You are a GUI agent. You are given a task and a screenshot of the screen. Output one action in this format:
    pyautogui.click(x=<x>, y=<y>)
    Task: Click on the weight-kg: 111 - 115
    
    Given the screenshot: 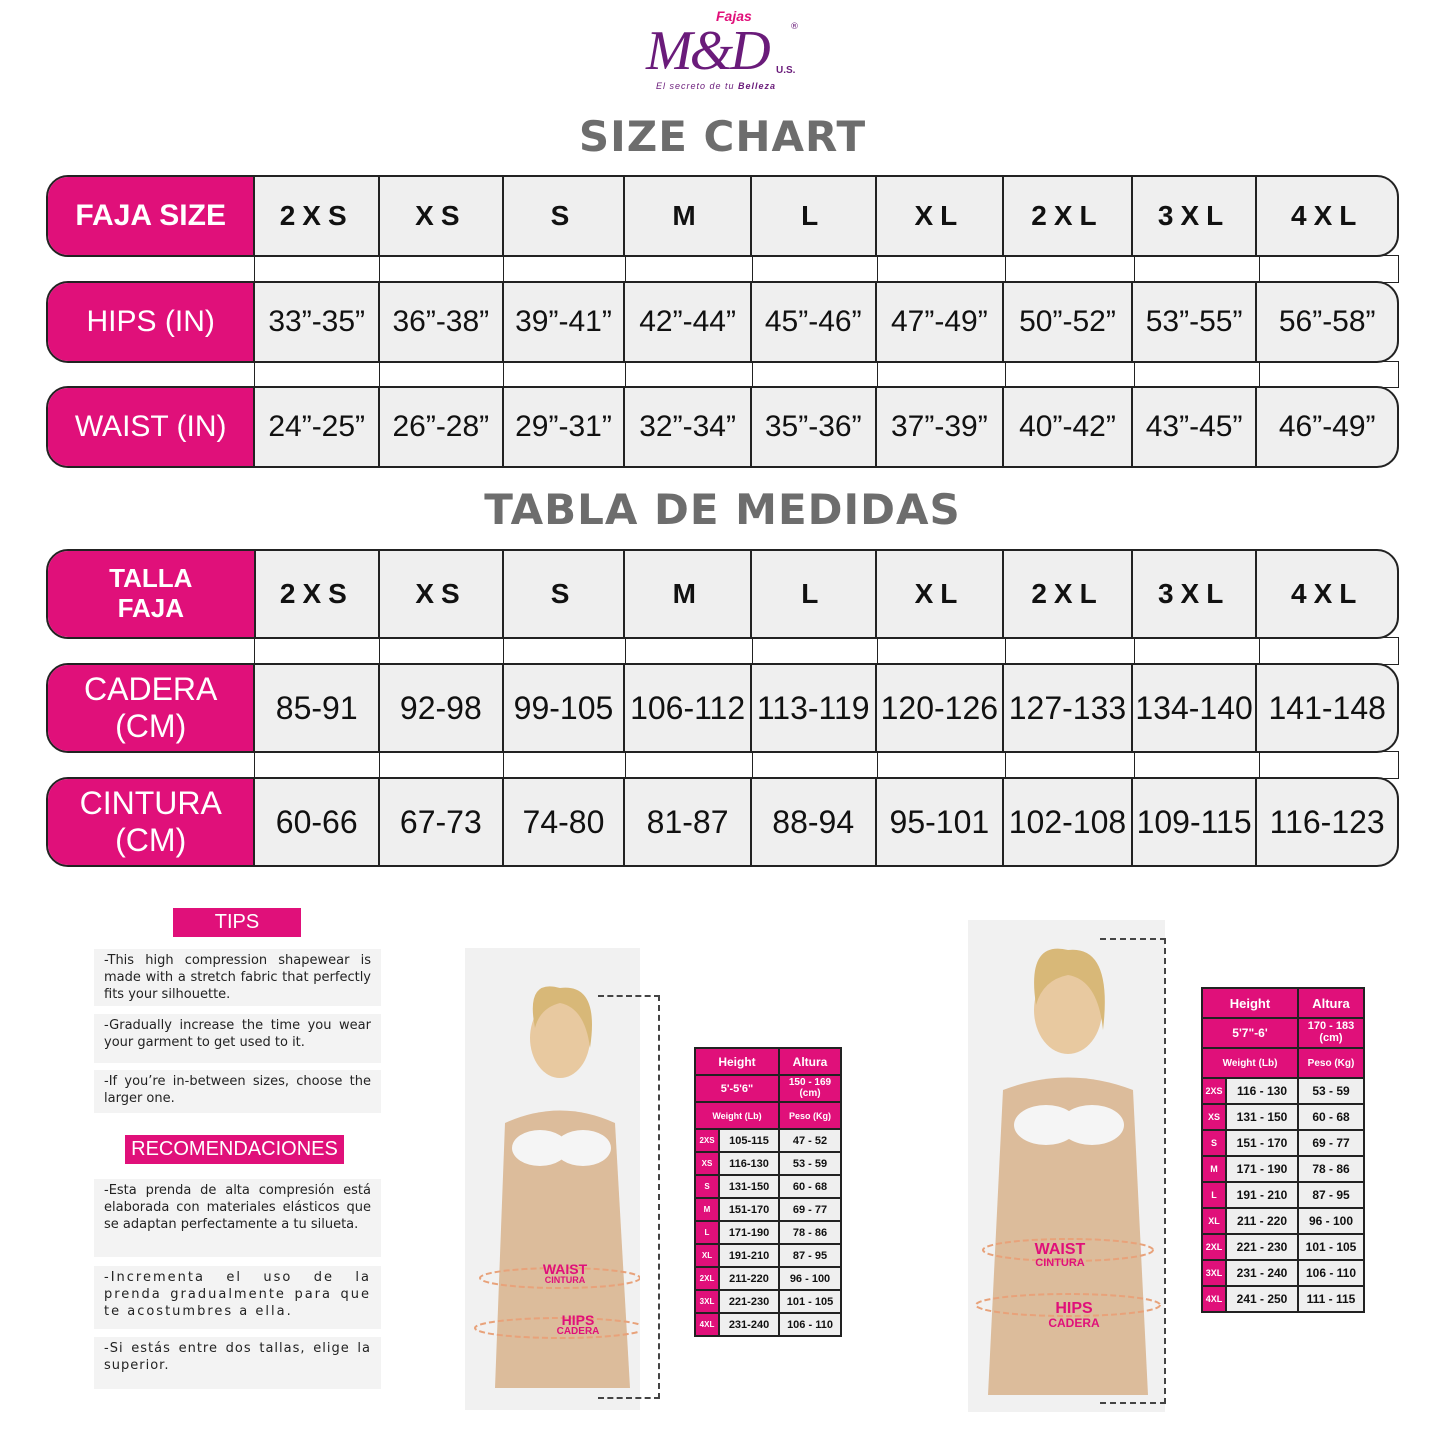 What is the action you would take?
    pyautogui.click(x=1331, y=1299)
    